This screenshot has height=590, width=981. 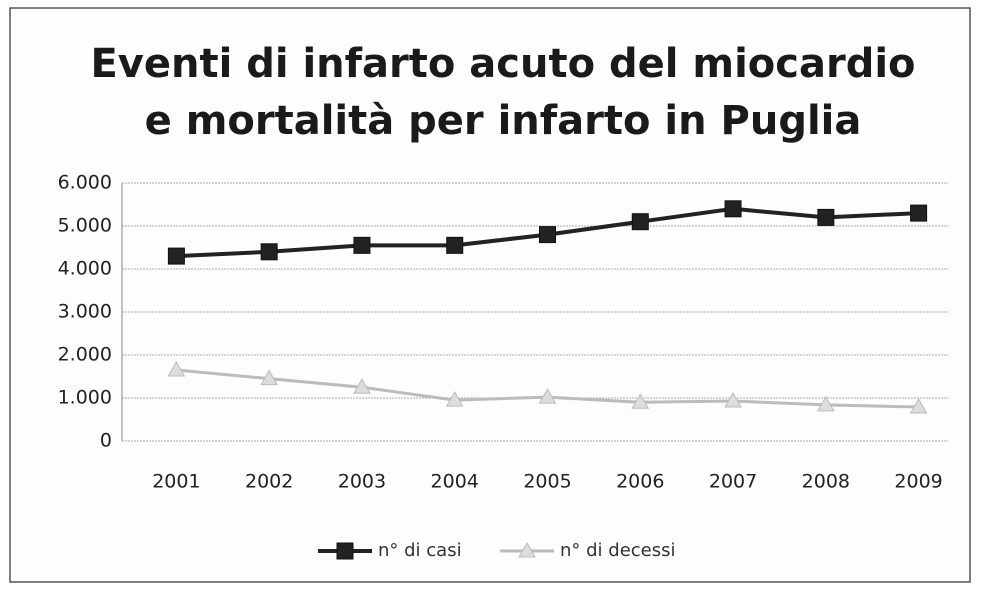 I want to click on y-tick-label: 3.000, so click(x=85, y=312).